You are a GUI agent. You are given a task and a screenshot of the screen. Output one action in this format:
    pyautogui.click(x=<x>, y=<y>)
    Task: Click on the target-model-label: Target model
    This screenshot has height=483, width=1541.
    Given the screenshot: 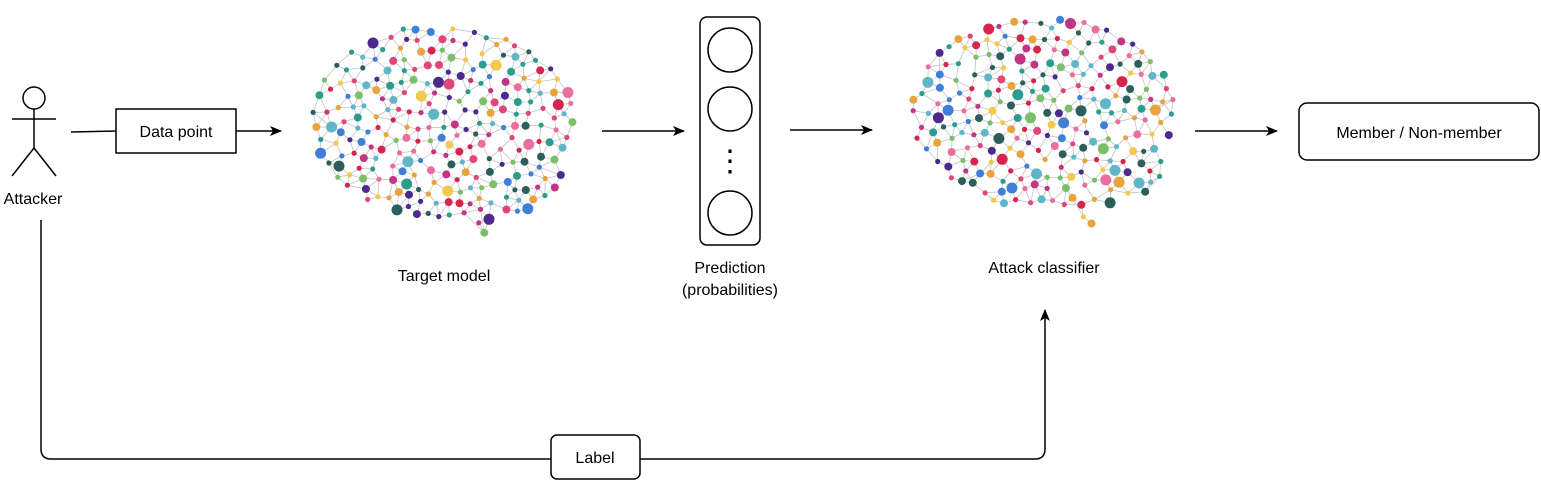 What is the action you would take?
    pyautogui.click(x=444, y=276)
    